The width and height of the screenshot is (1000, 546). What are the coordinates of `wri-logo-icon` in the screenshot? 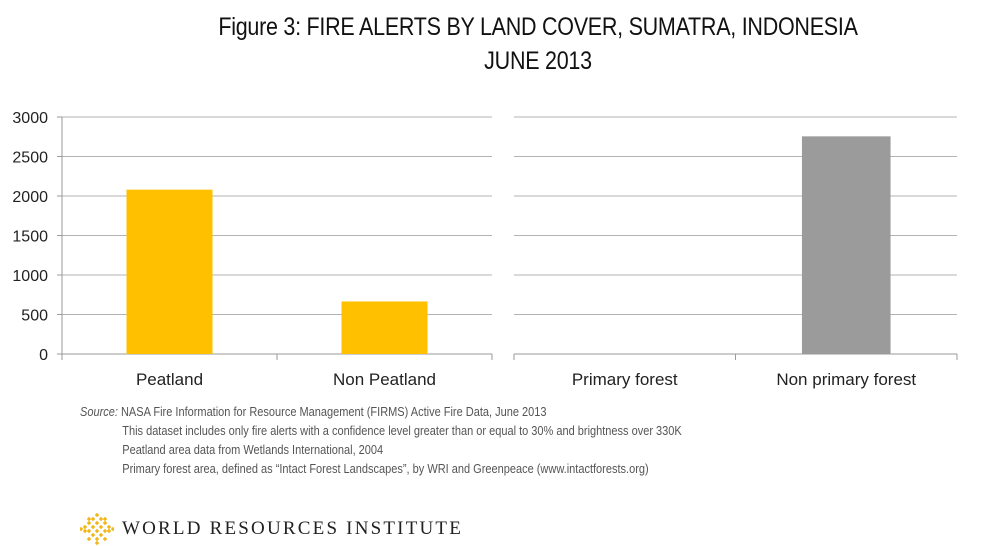 It's located at (97, 529).